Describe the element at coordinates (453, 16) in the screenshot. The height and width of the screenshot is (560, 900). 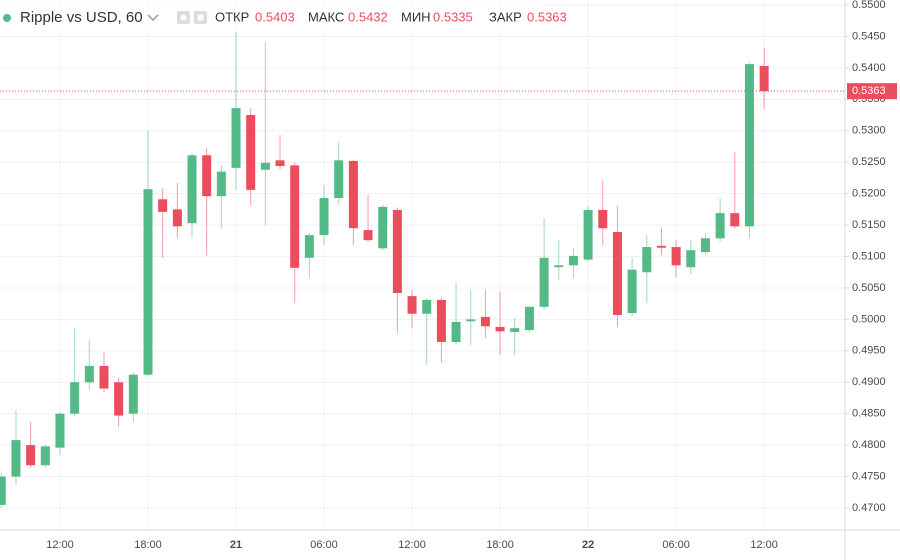
I see `low-value: 0.5335` at that location.